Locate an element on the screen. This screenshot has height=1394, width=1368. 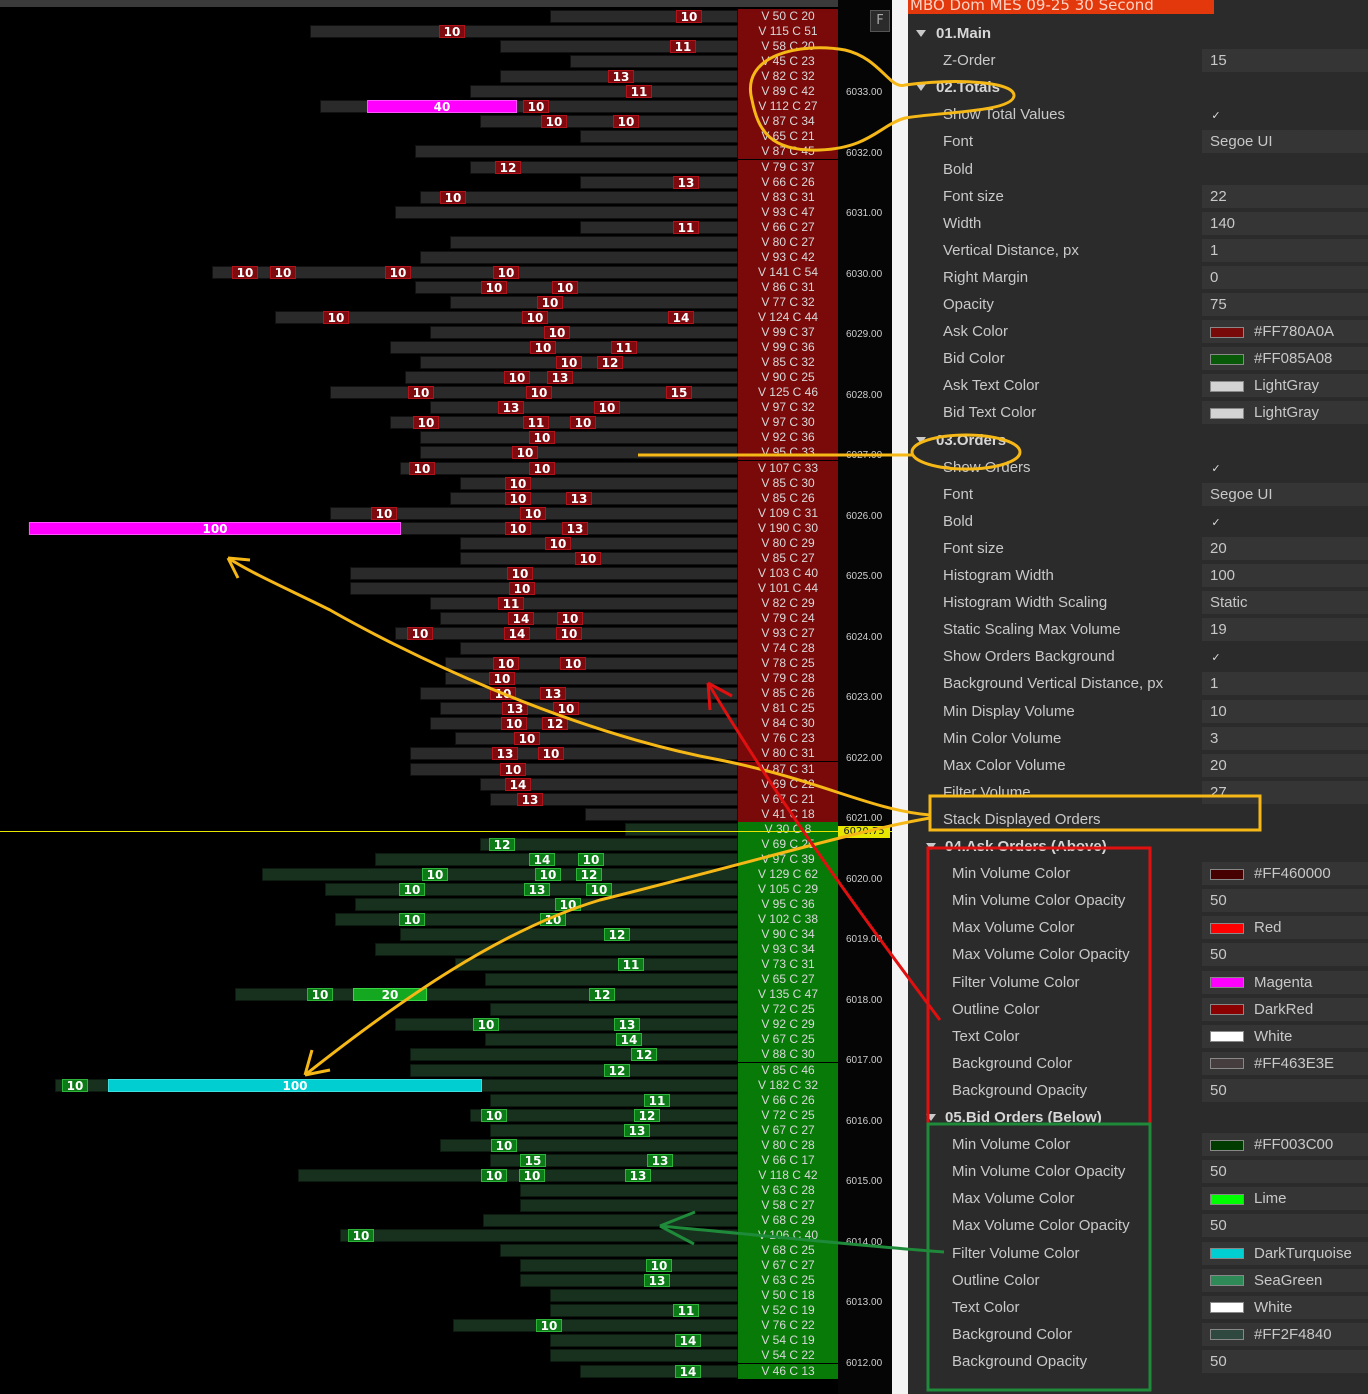
section-header: 03.Orders is located at coordinates (1138, 441).